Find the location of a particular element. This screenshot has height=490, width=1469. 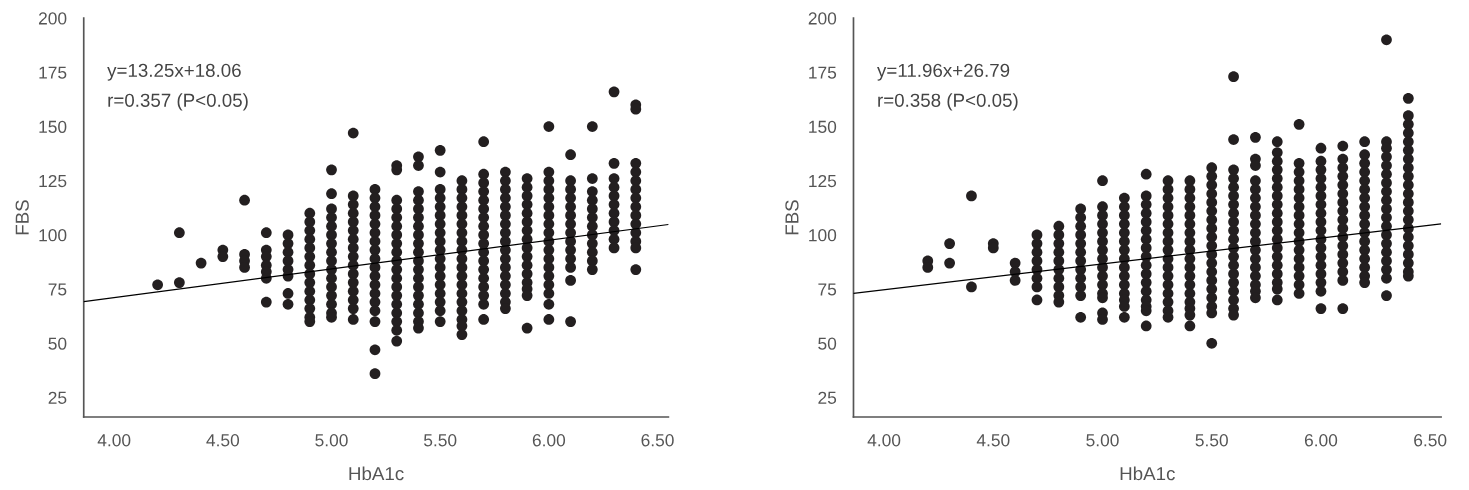

y-tick-label: 125 is located at coordinates (53, 181).